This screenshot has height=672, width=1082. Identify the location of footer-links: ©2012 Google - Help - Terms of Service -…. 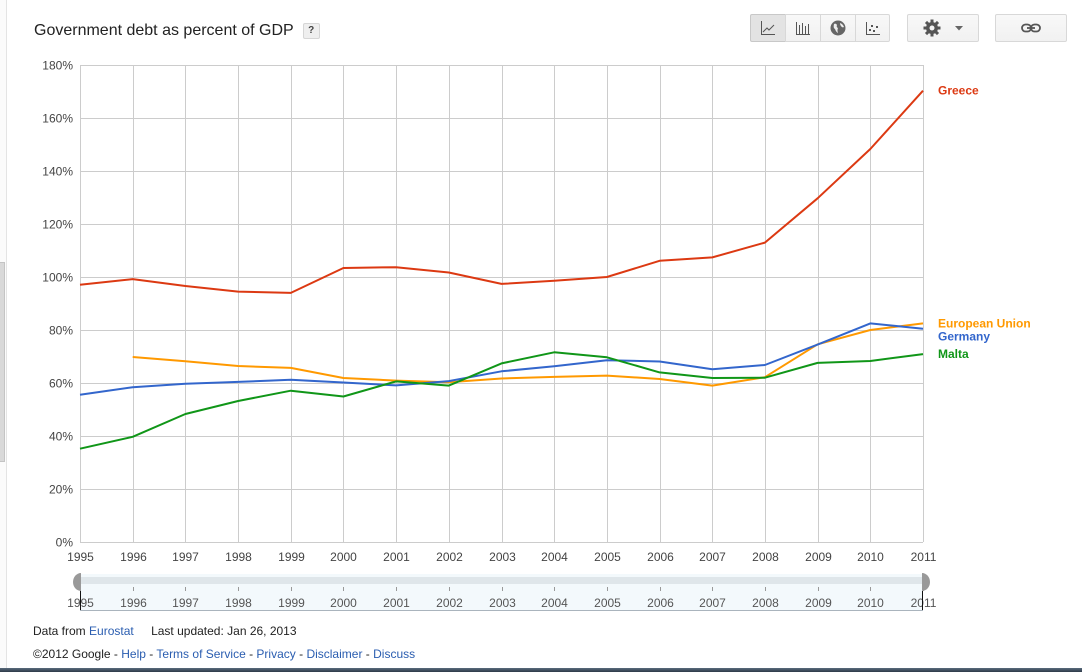
(224, 654).